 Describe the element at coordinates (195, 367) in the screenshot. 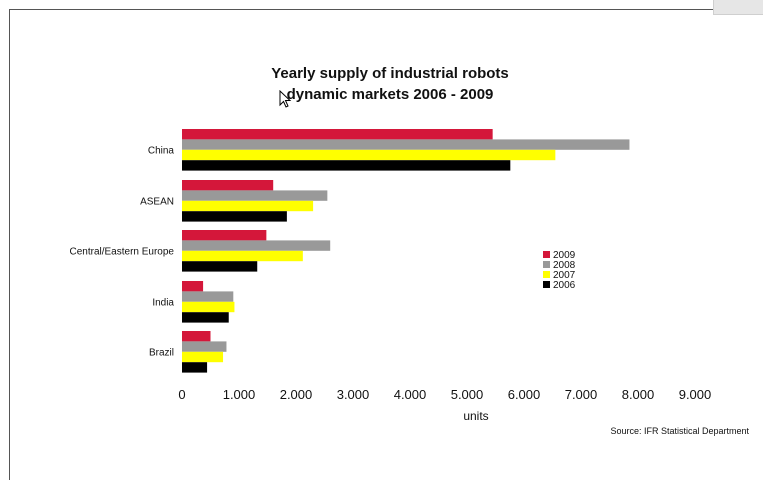

I see `bar-brazil-2006` at that location.